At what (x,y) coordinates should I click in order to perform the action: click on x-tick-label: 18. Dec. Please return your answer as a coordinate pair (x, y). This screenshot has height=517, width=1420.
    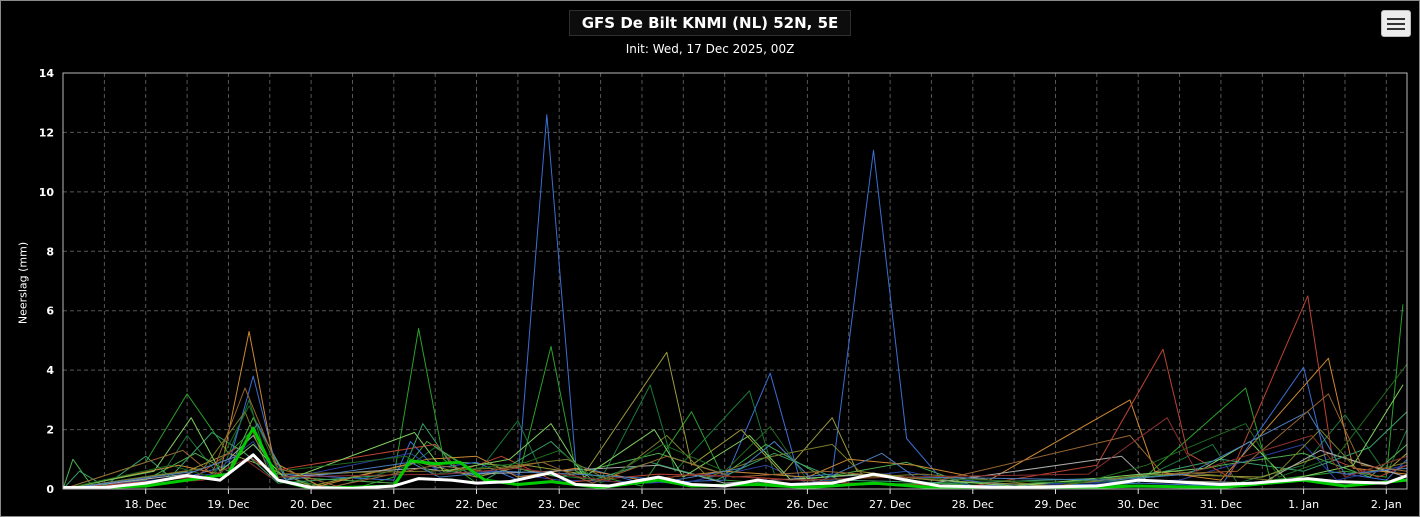
    Looking at the image, I should click on (146, 504).